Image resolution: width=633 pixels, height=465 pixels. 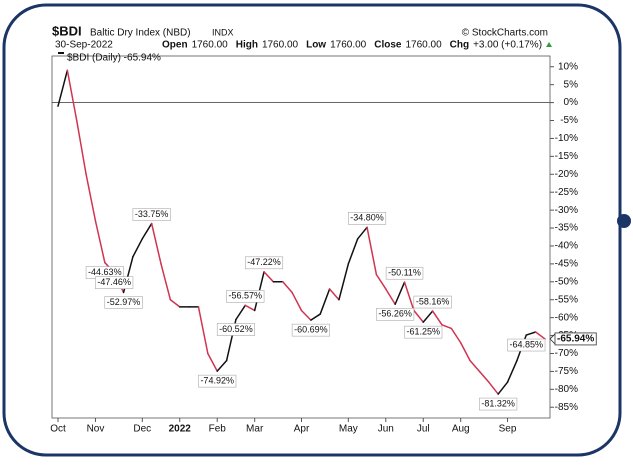 I want to click on quote-label: Close, so click(x=388, y=45).